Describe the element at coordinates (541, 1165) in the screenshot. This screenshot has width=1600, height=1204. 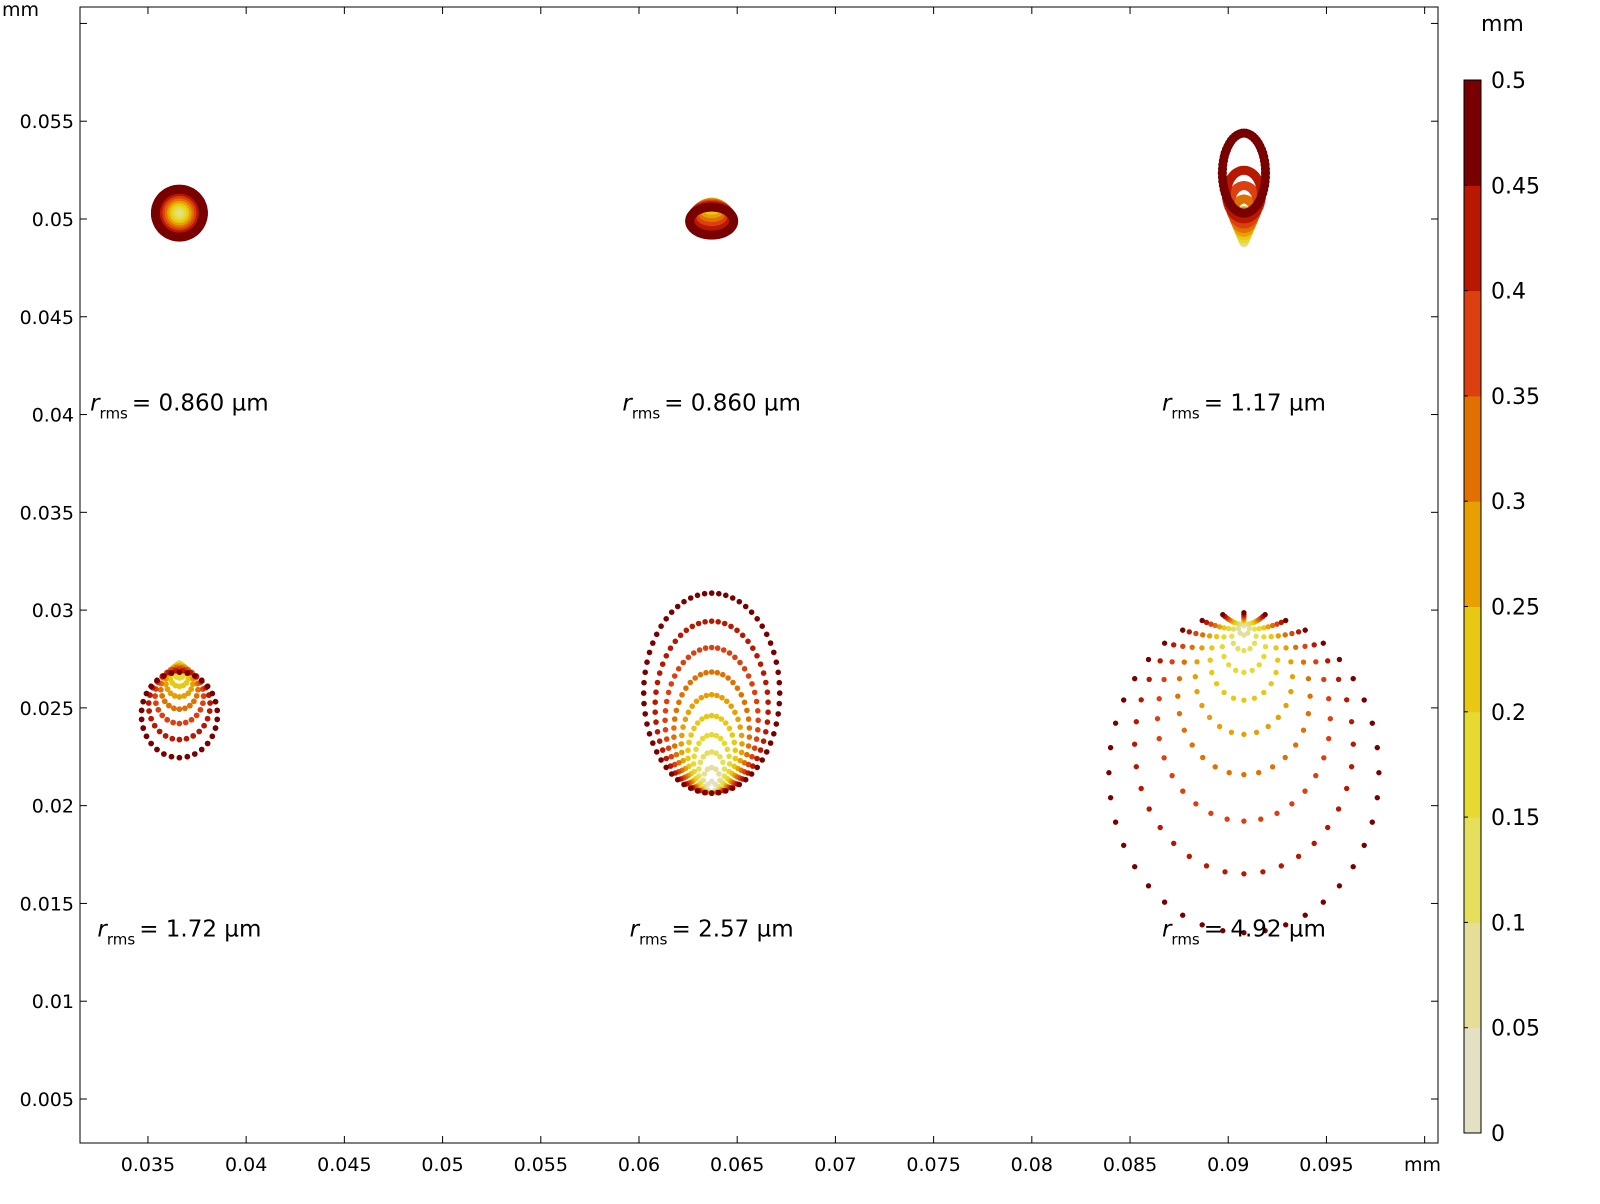
I see `x-tick-label: 0.055` at that location.